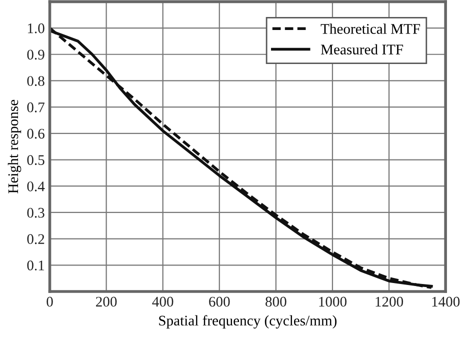 The height and width of the screenshot is (337, 474). I want to click on legend-label: Theoretical MTF, so click(370, 29).